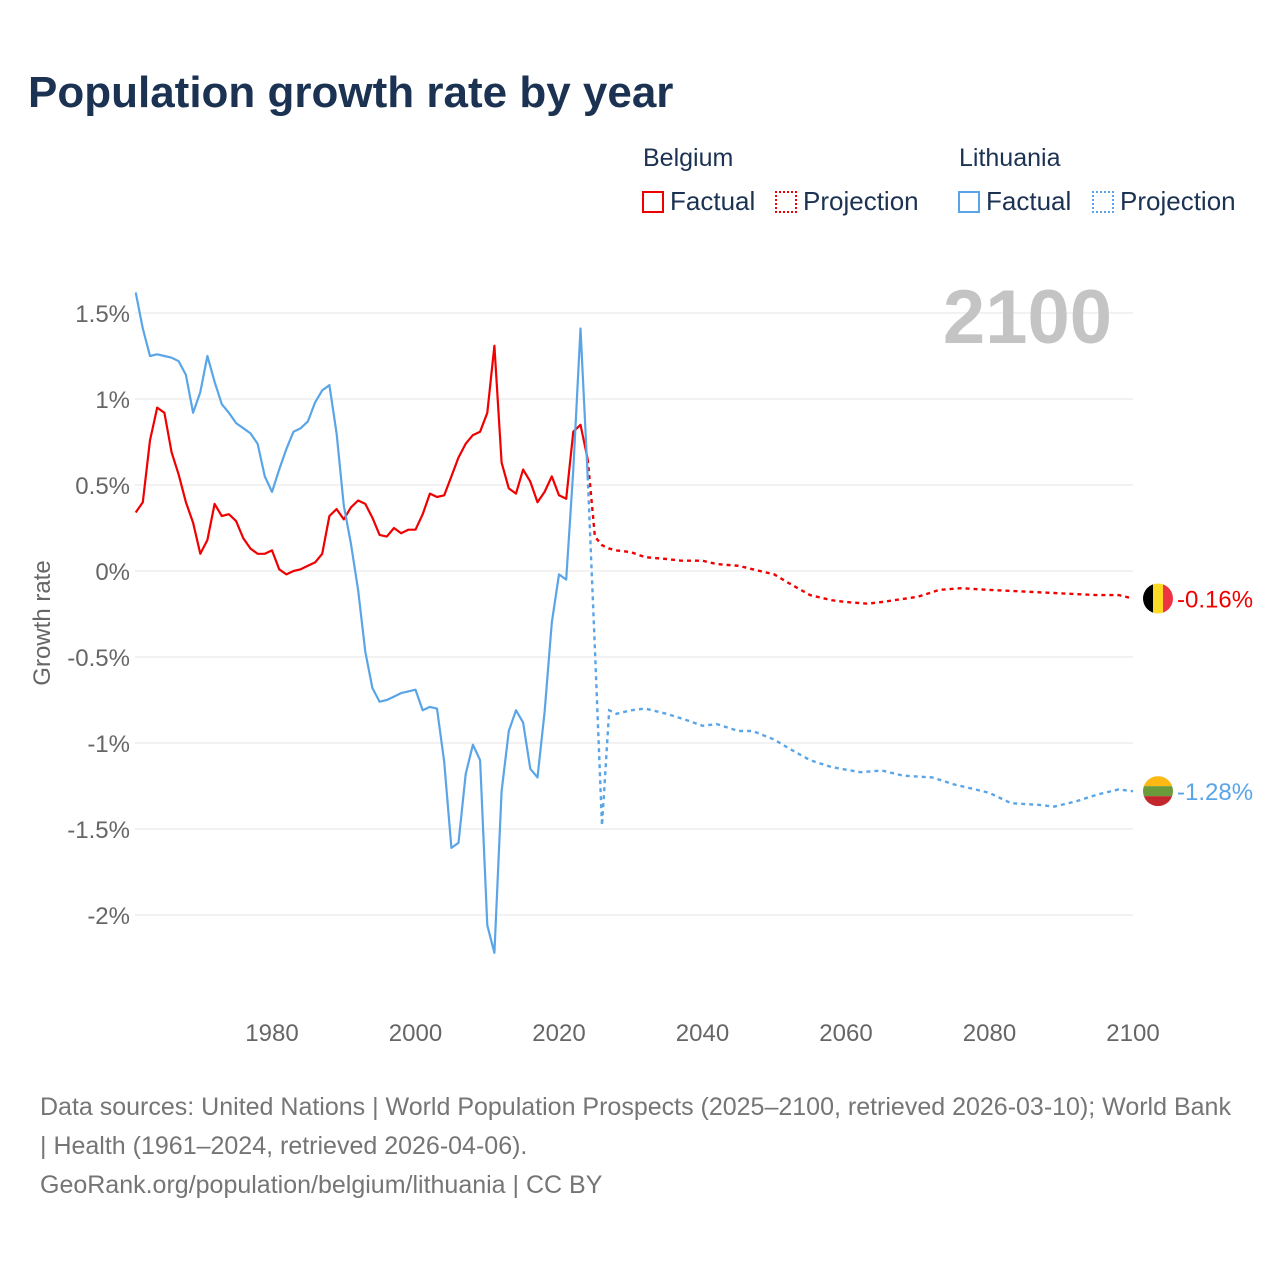  Describe the element at coordinates (361, 460) in the screenshot. I see `belgium-factual-line` at that location.